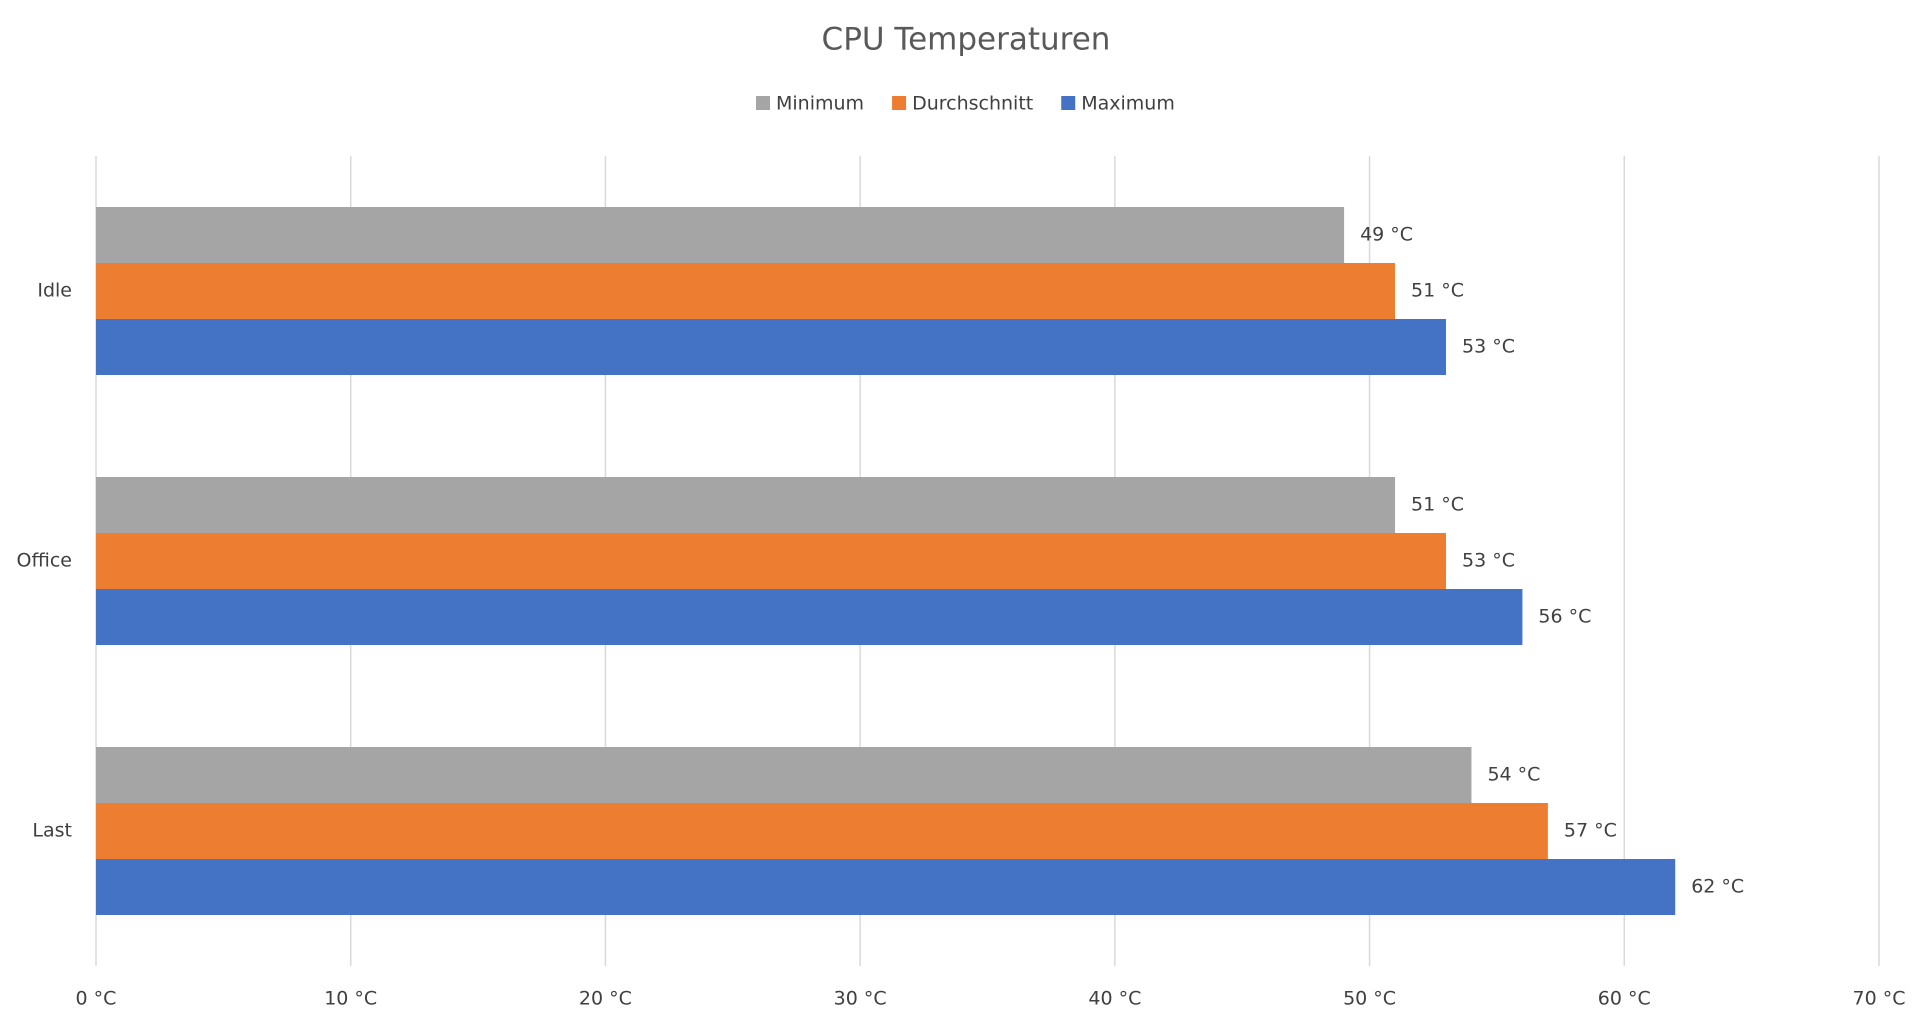  I want to click on x-tick-label: 60 °C, so click(1624, 999).